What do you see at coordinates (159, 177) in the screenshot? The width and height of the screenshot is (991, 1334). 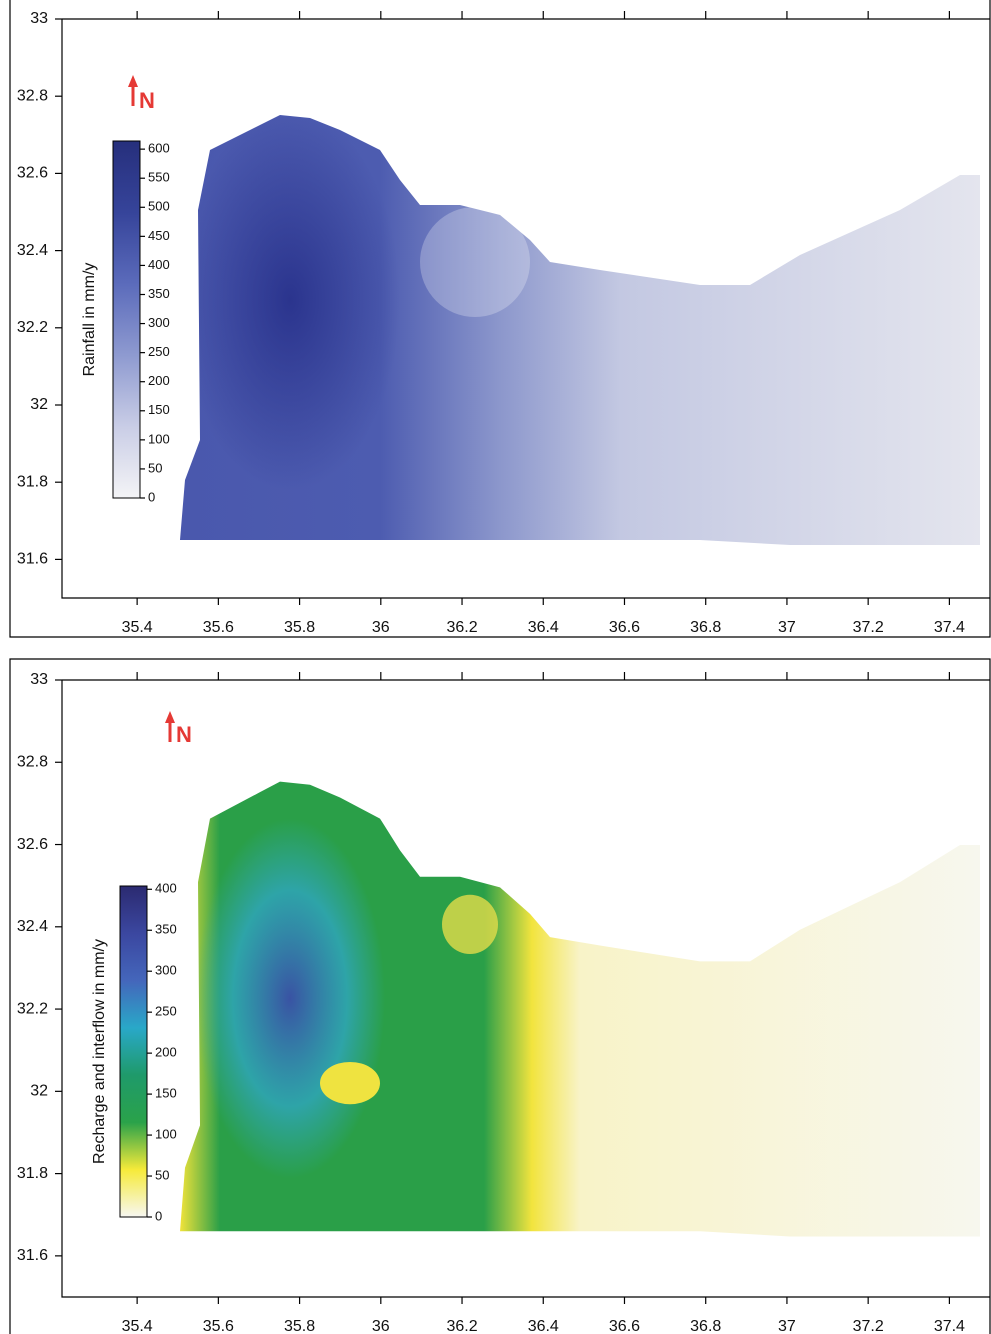 I see `colorbar-tick-label: 550` at bounding box center [159, 177].